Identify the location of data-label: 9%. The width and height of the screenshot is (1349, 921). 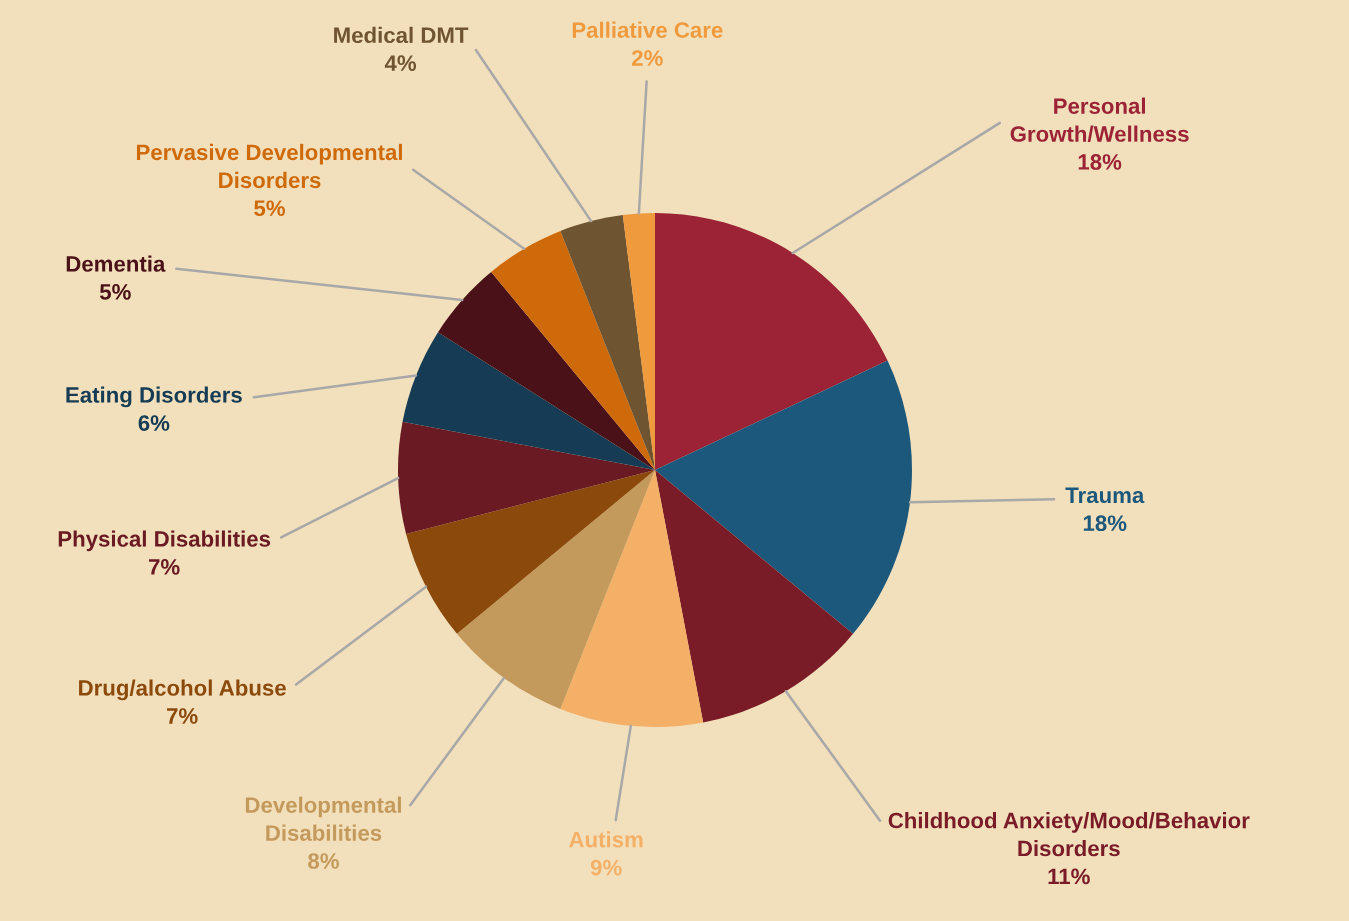
(606, 867).